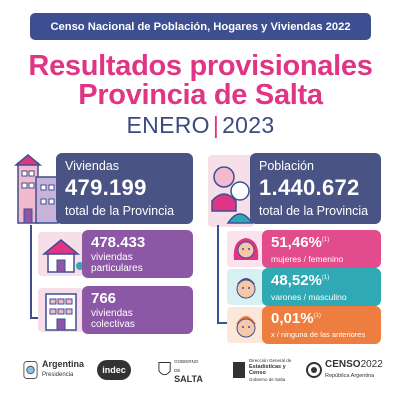 The height and width of the screenshot is (401, 401). I want to click on varones-value: 48,52%(1), so click(300, 280).